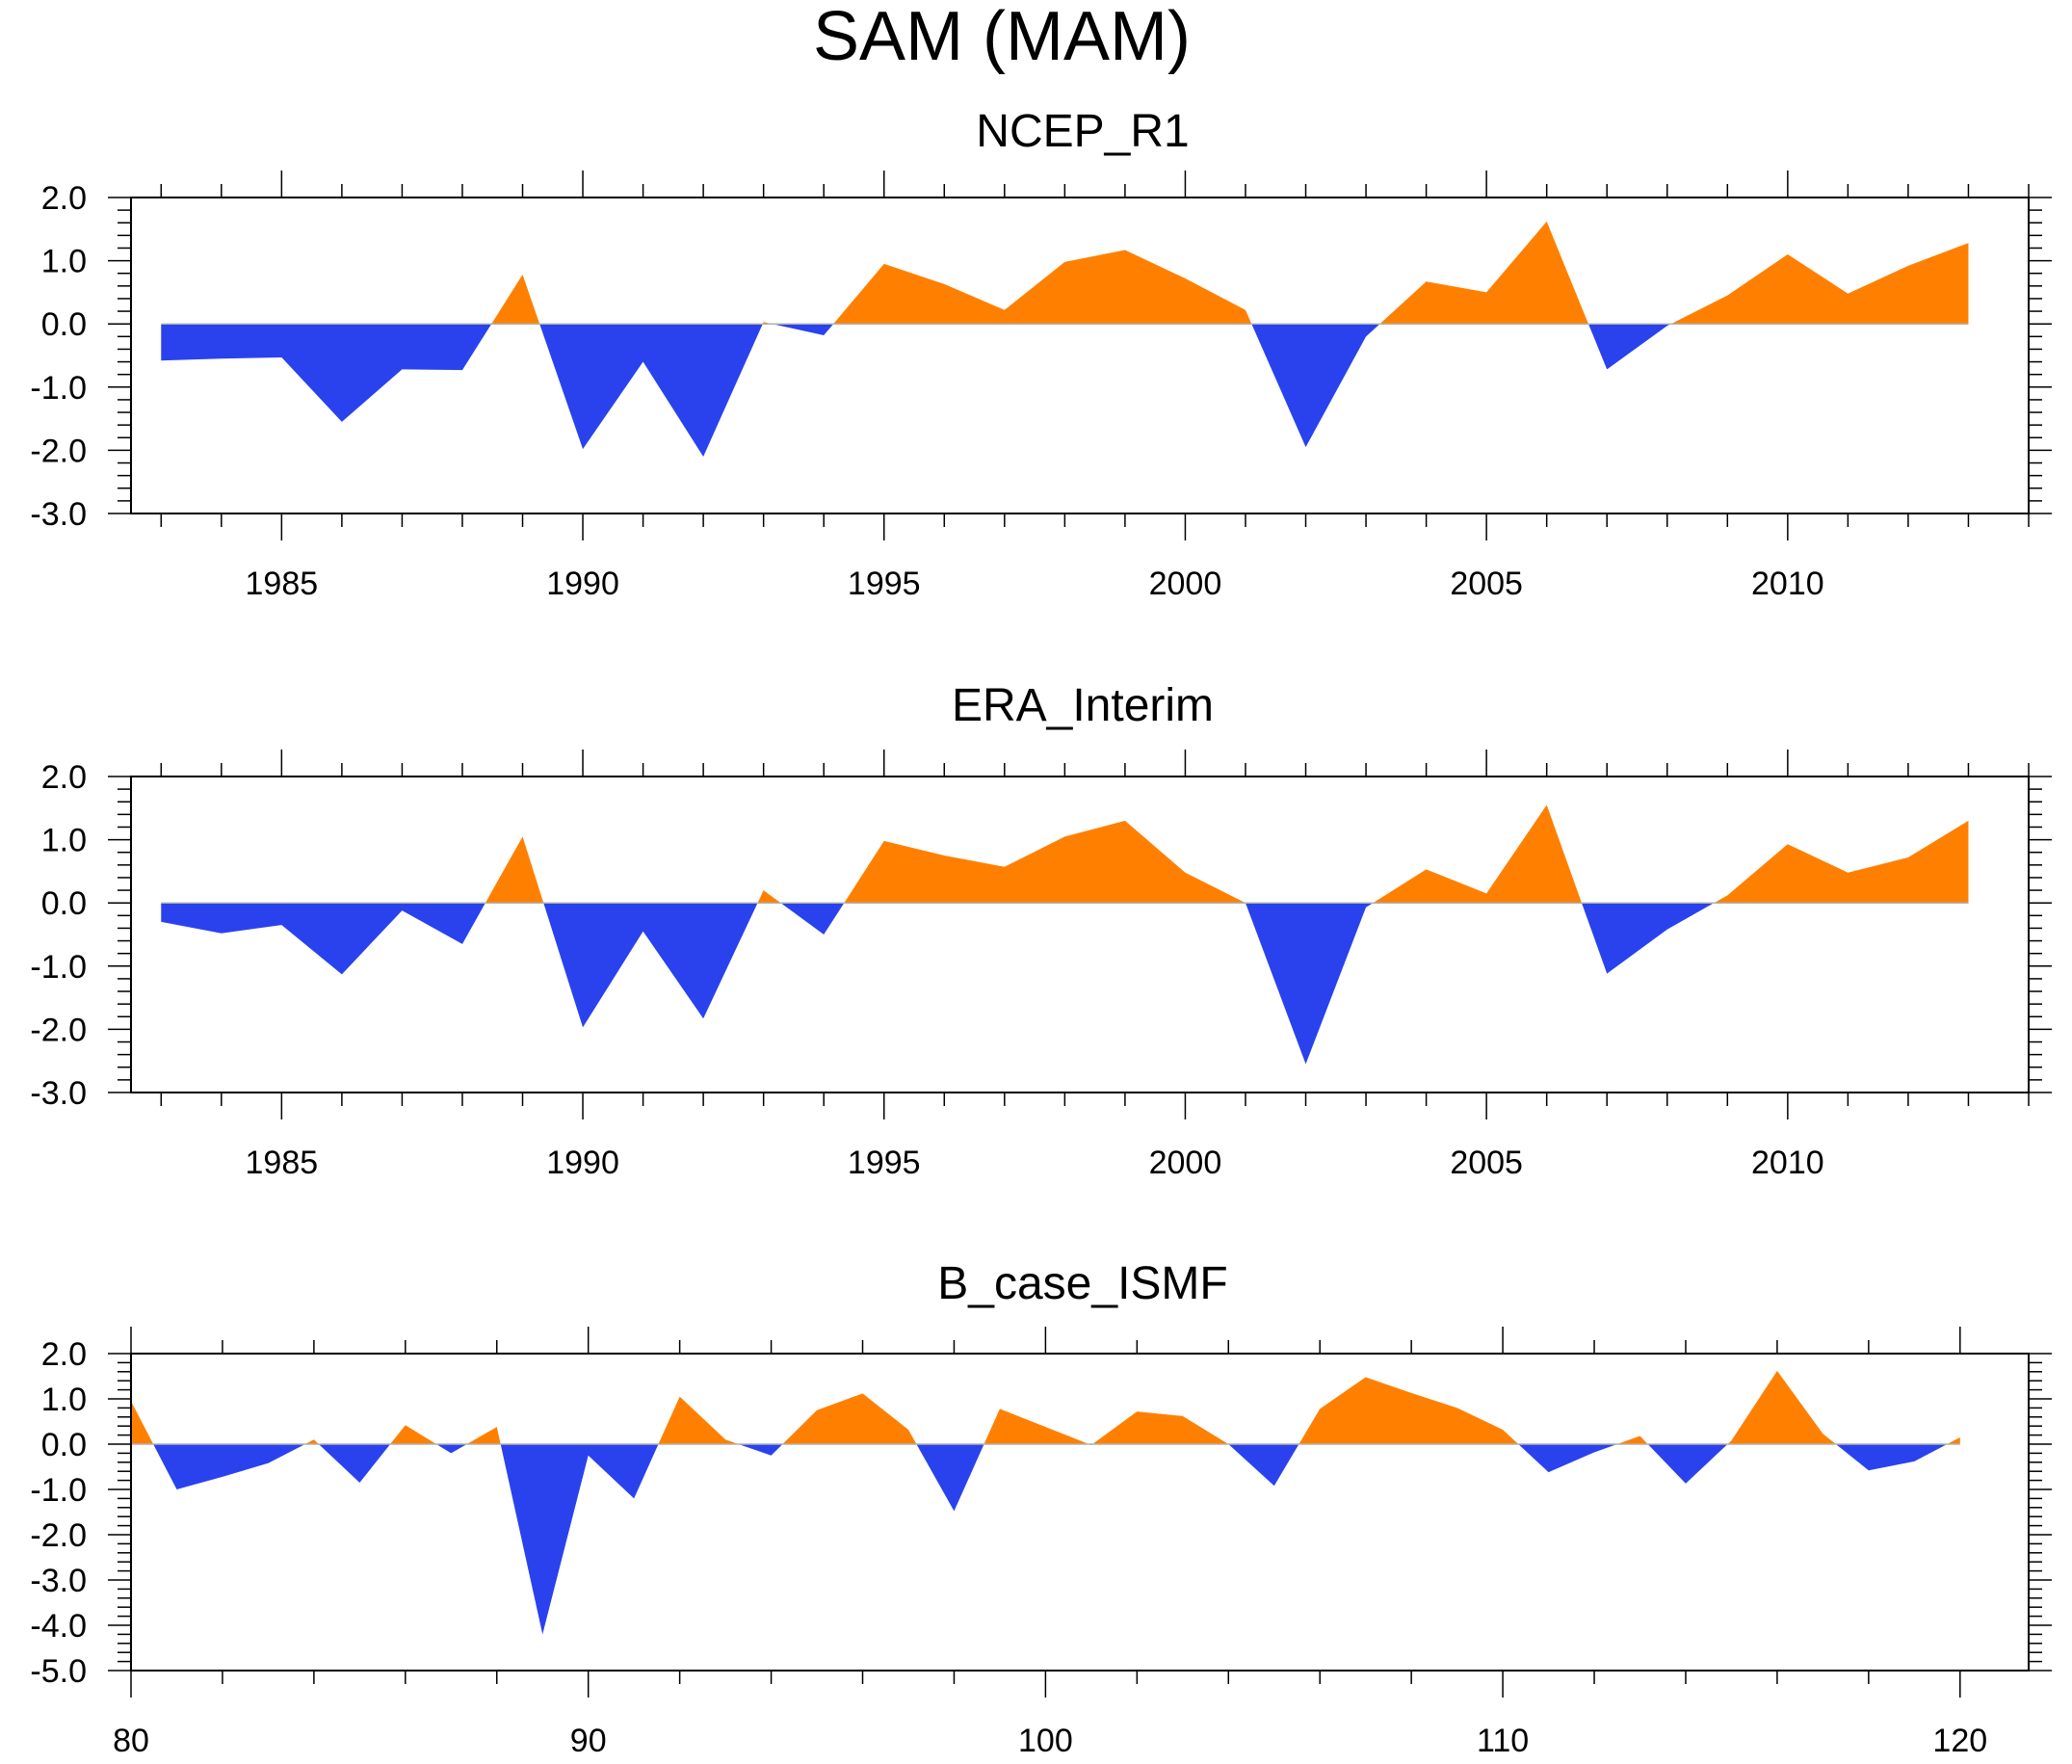 The height and width of the screenshot is (1764, 2072). What do you see at coordinates (1082, 131) in the screenshot?
I see `panel-title: NCEP_R1` at bounding box center [1082, 131].